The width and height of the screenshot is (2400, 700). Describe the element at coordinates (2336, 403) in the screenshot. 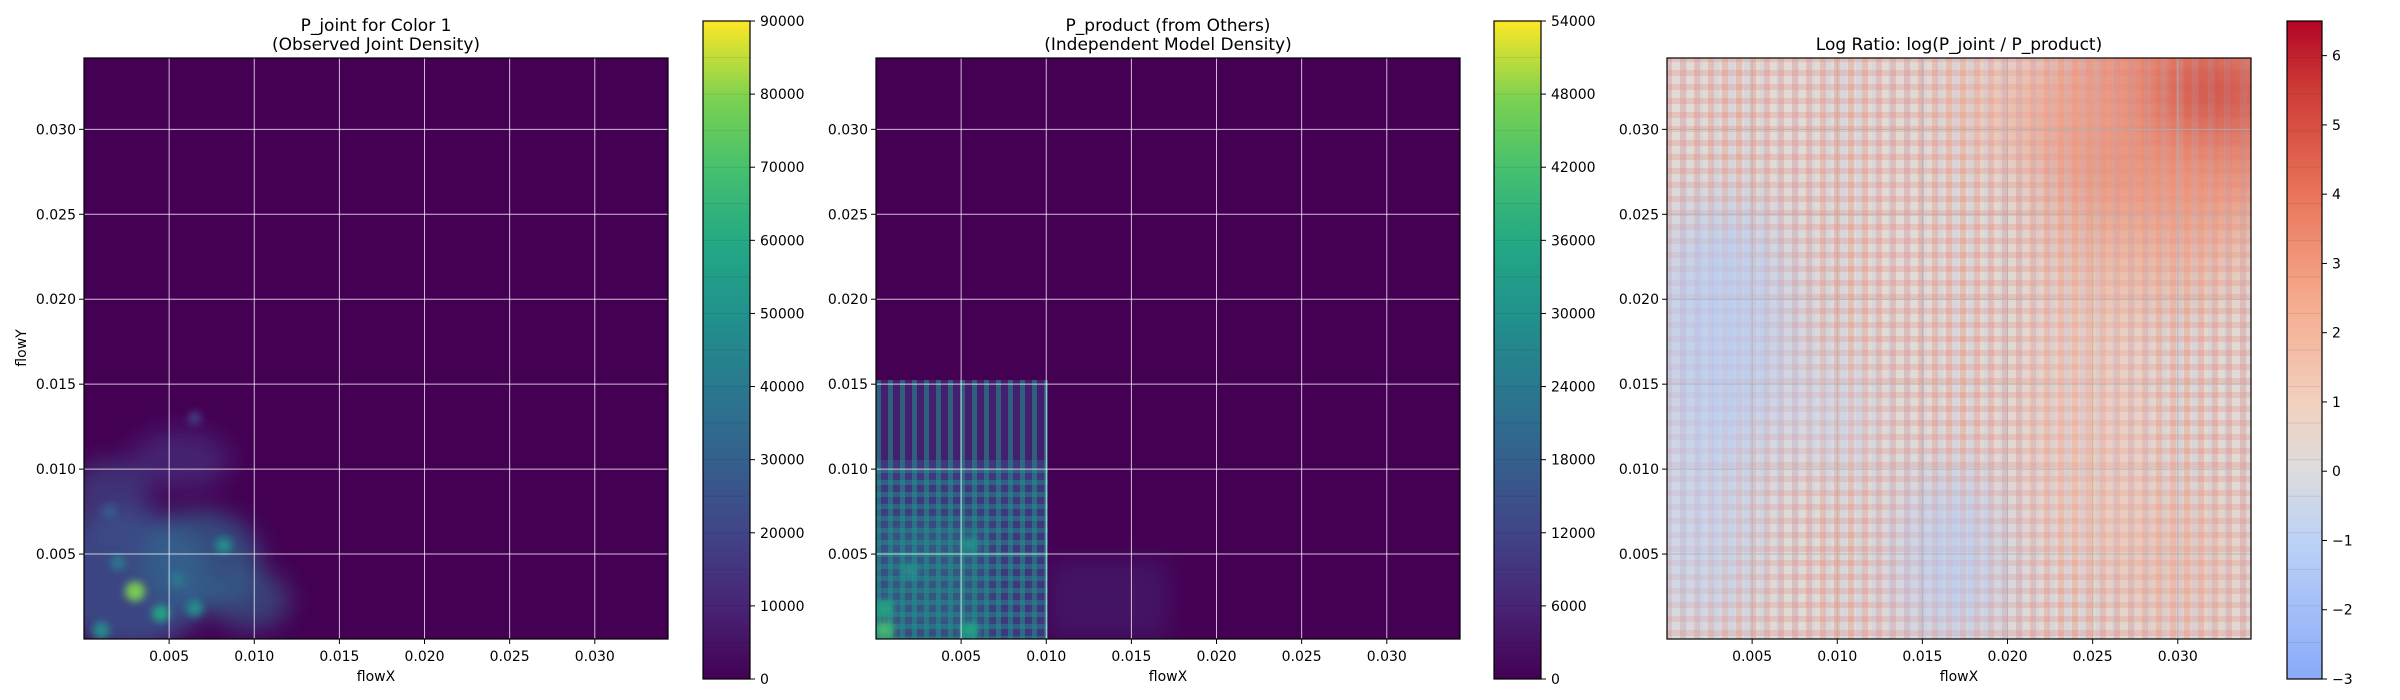

I see `colorbar-tick-label: 1` at that location.